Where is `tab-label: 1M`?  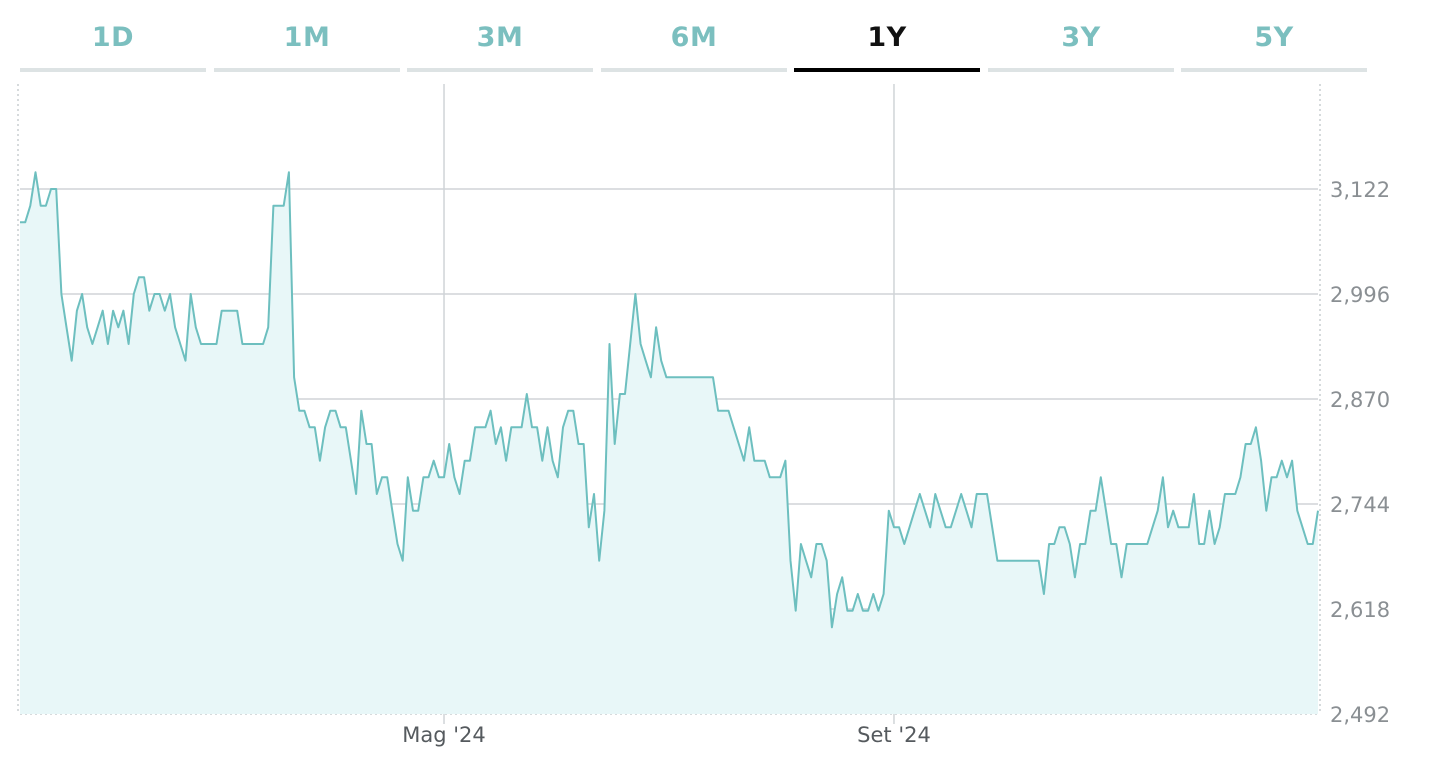 tab-label: 1M is located at coordinates (307, 37).